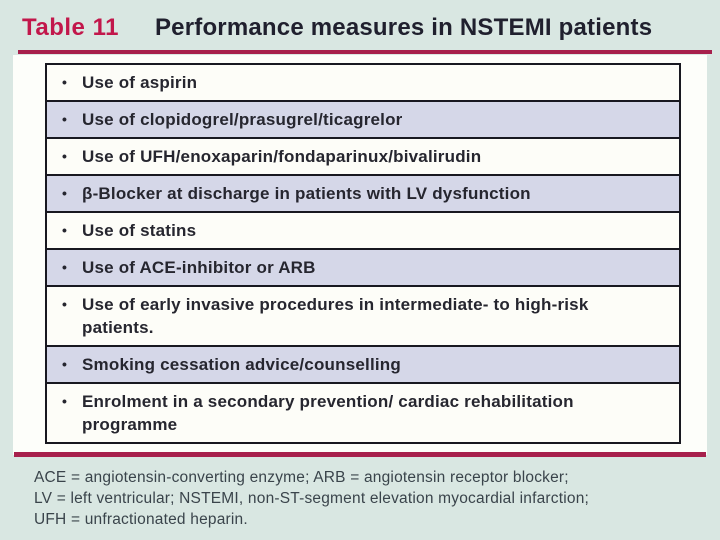  I want to click on measure-text: Use of ACE-inhibitor or ARB, so click(199, 267).